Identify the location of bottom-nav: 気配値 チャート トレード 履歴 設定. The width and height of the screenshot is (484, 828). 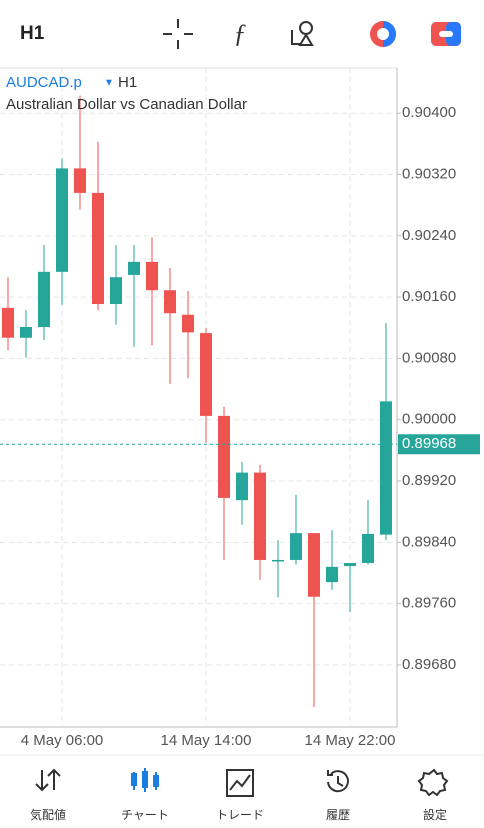
(239, 795).